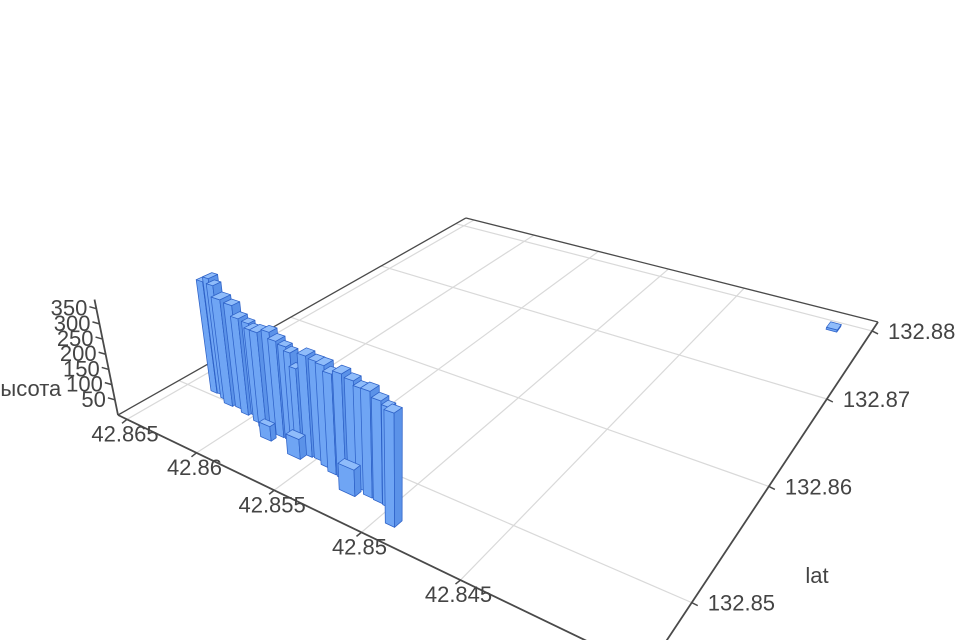  I want to click on floor-back-right-edge, so click(672, 270).